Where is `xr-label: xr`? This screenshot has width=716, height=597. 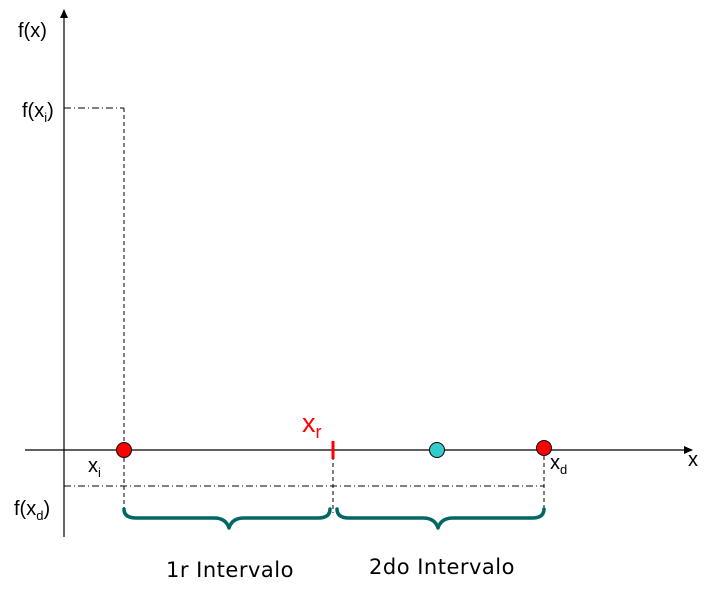
xr-label: xr is located at coordinates (312, 425).